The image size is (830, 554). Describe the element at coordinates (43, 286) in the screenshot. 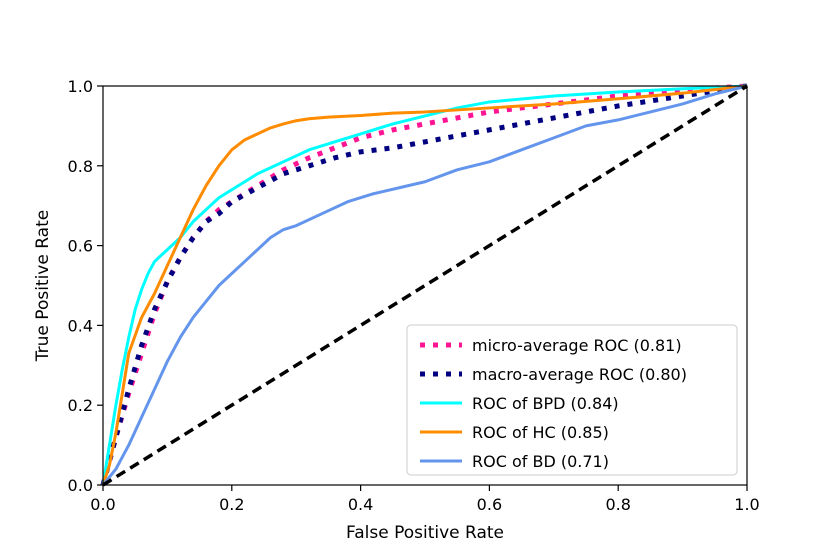

I see `y-axis-label: True Positive Rate` at that location.